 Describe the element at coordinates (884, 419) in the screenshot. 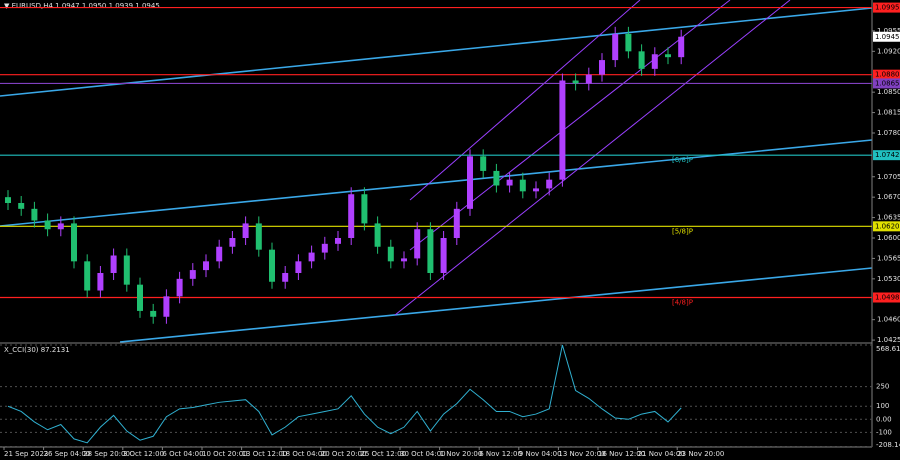

I see `y-tick-label: 0.00` at that location.